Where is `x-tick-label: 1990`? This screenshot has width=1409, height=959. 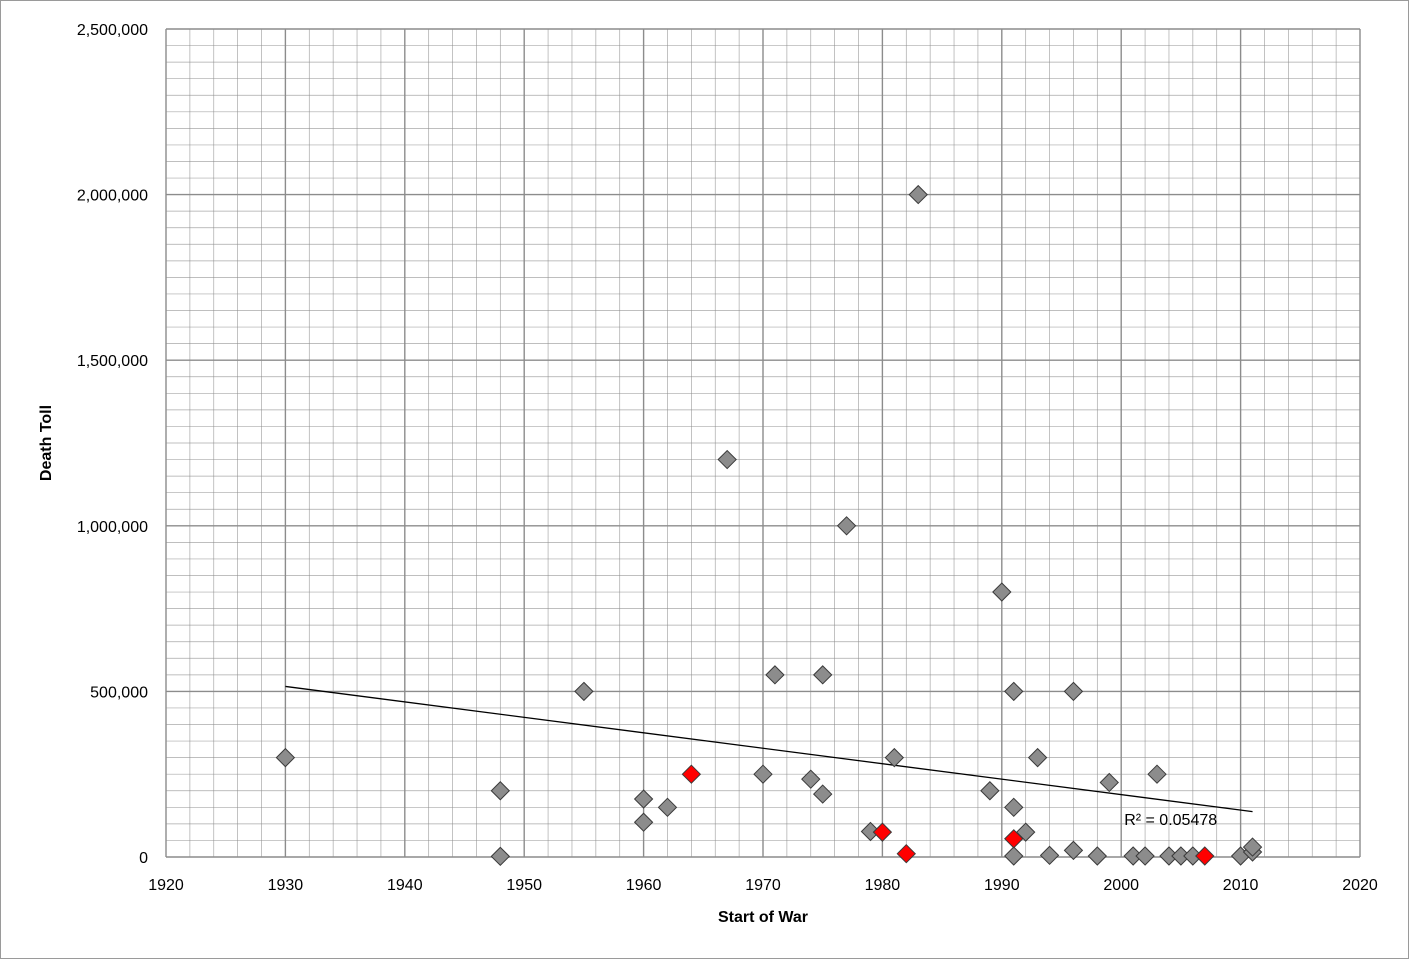 x-tick-label: 1990 is located at coordinates (1002, 885).